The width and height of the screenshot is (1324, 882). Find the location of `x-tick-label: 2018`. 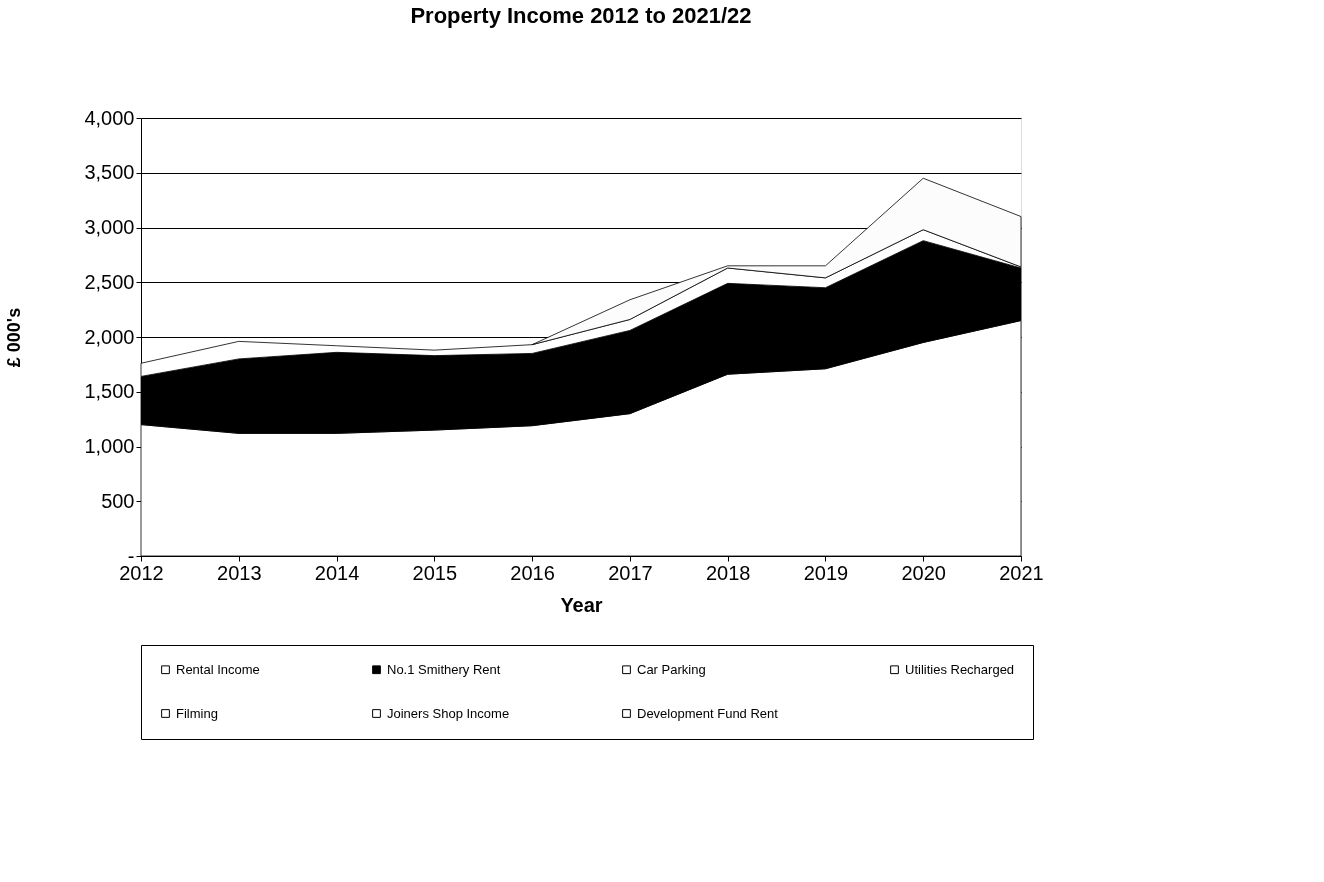

x-tick-label: 2018 is located at coordinates (728, 572).